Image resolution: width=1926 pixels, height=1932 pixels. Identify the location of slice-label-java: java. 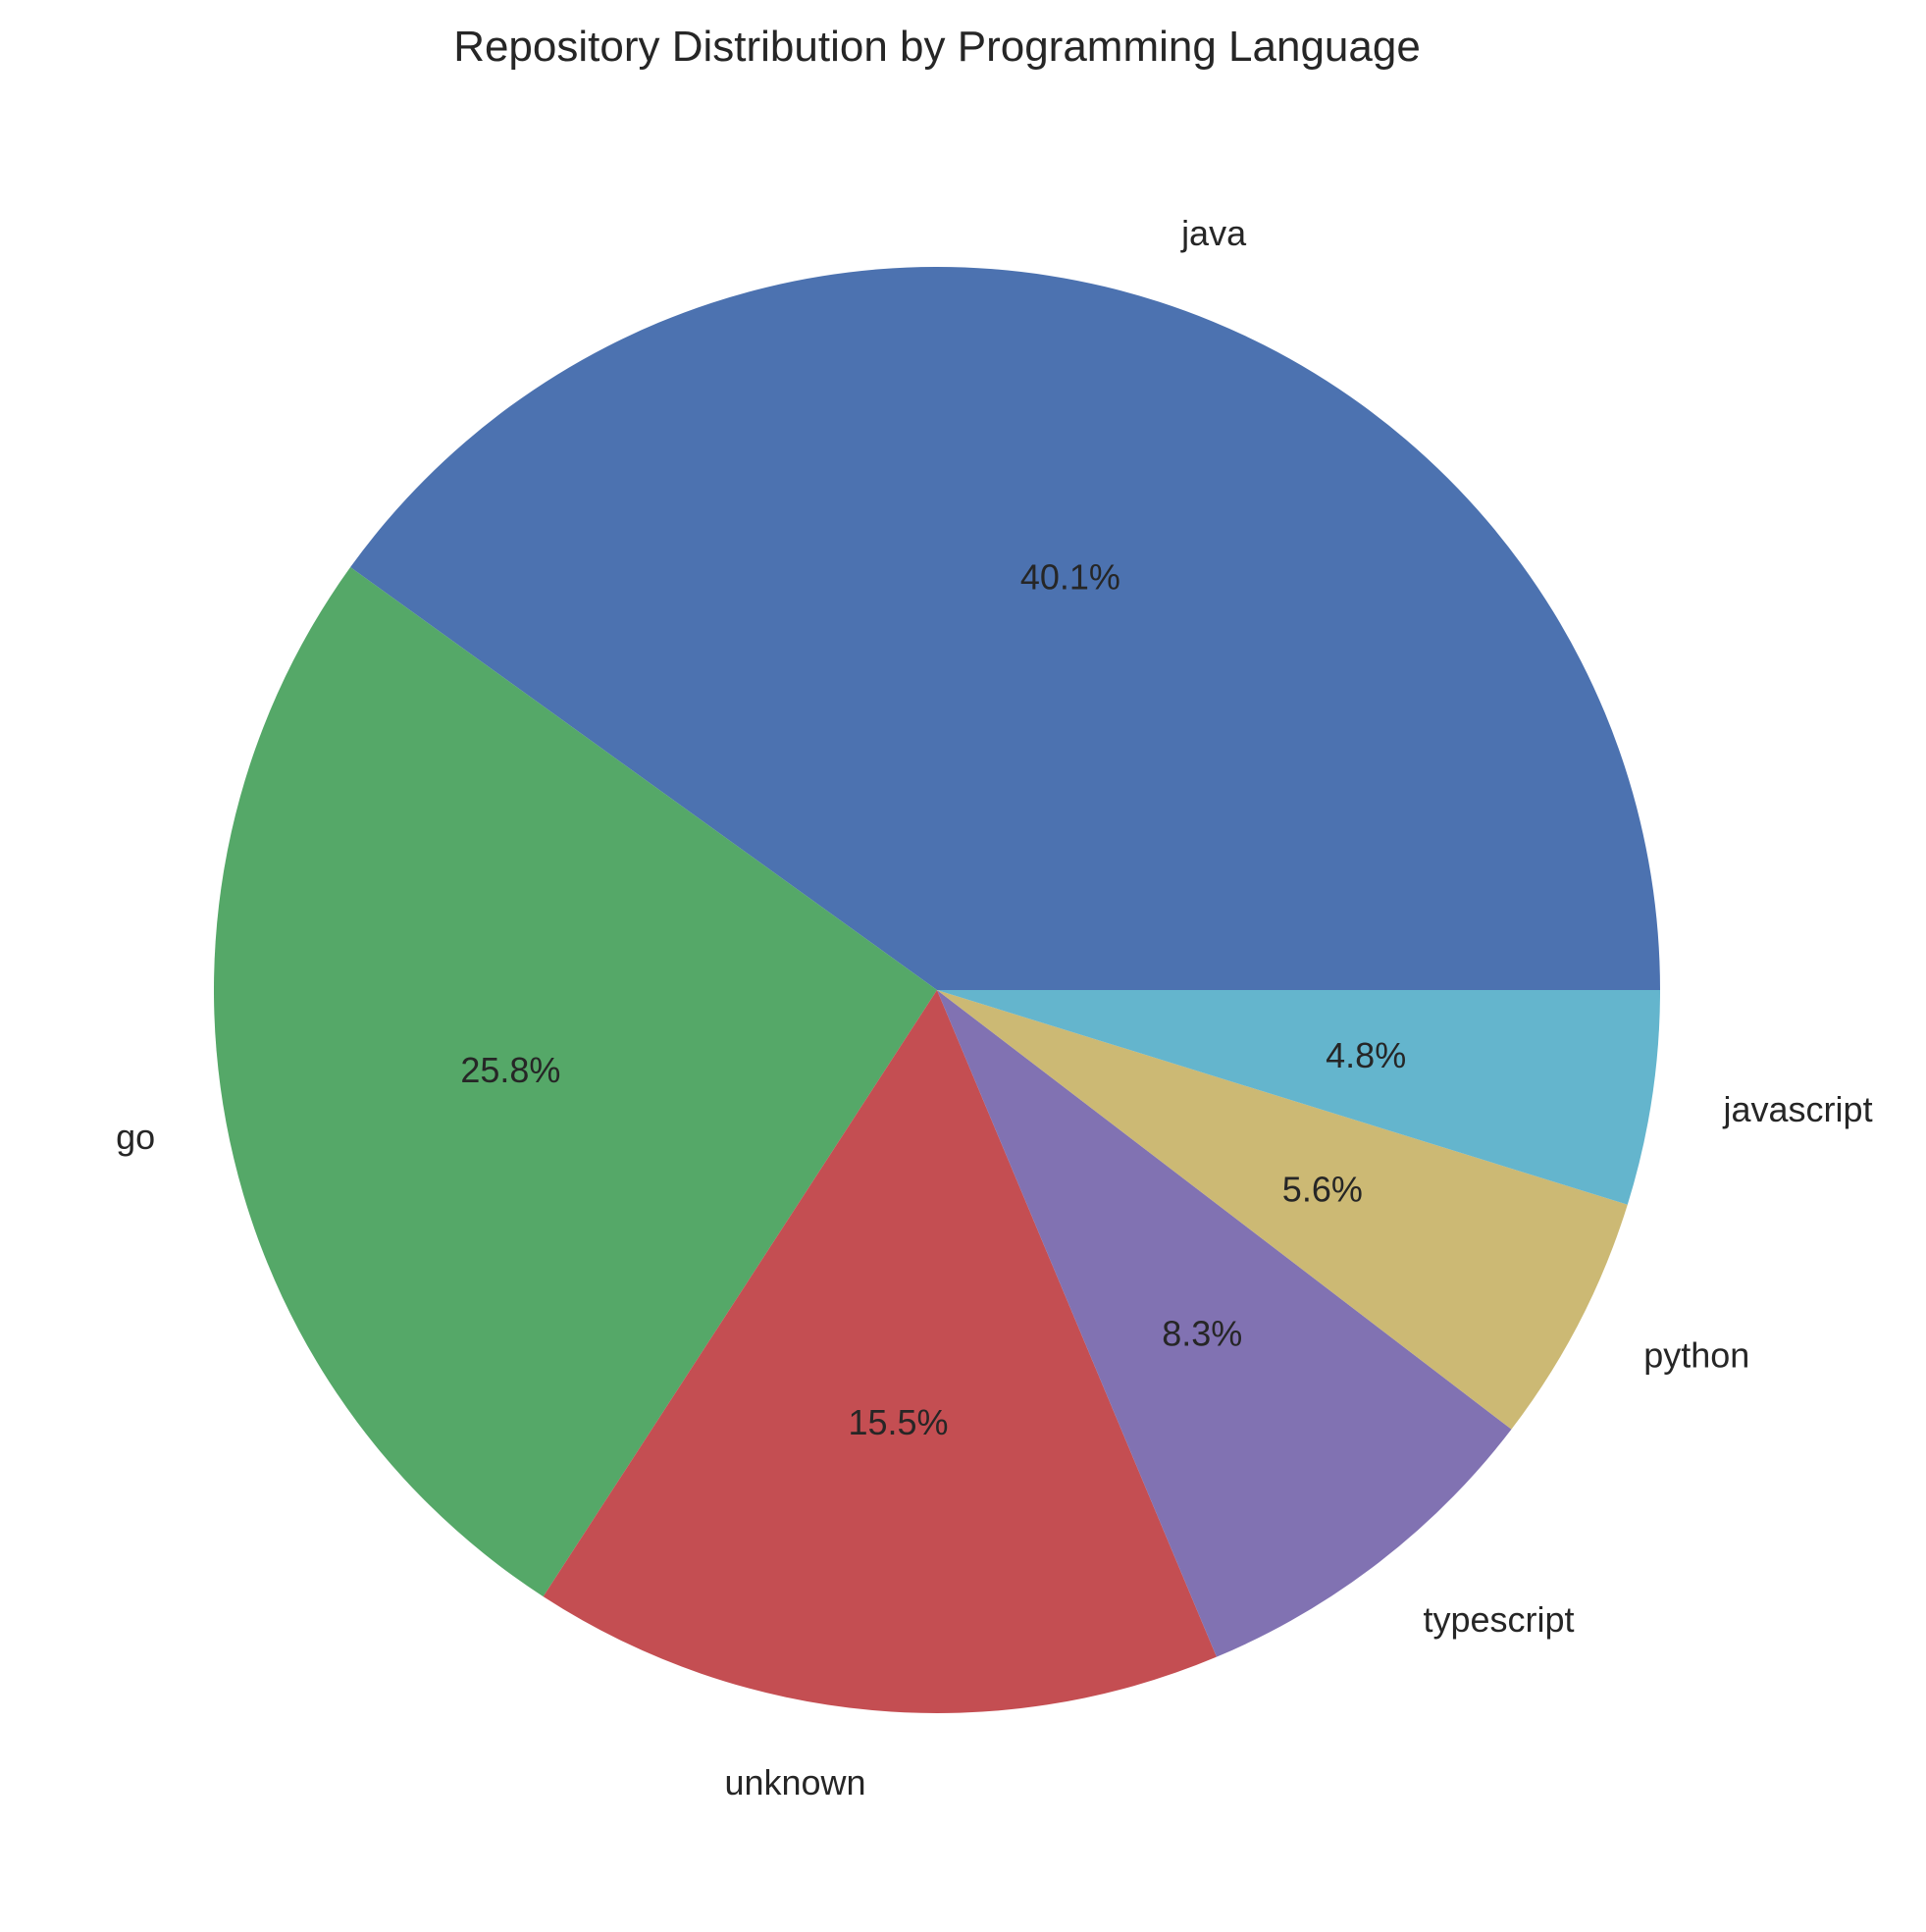
(1213, 233).